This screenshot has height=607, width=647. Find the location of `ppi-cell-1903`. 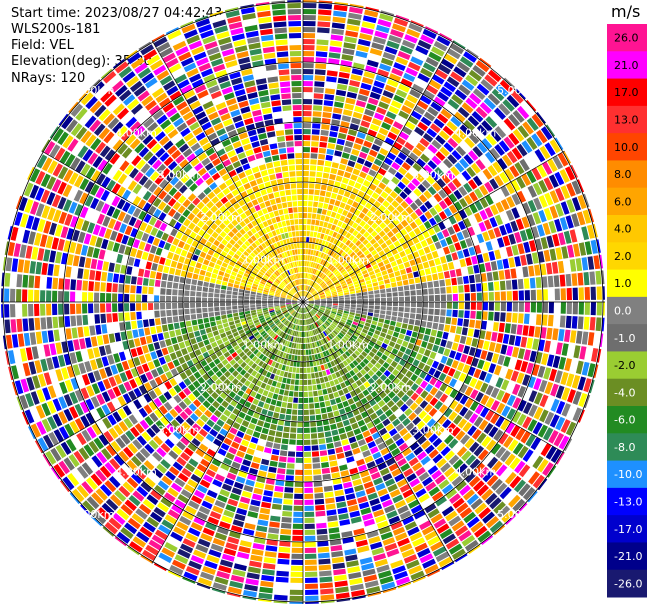

ppi-cell-1903 is located at coordinates (327, 313).